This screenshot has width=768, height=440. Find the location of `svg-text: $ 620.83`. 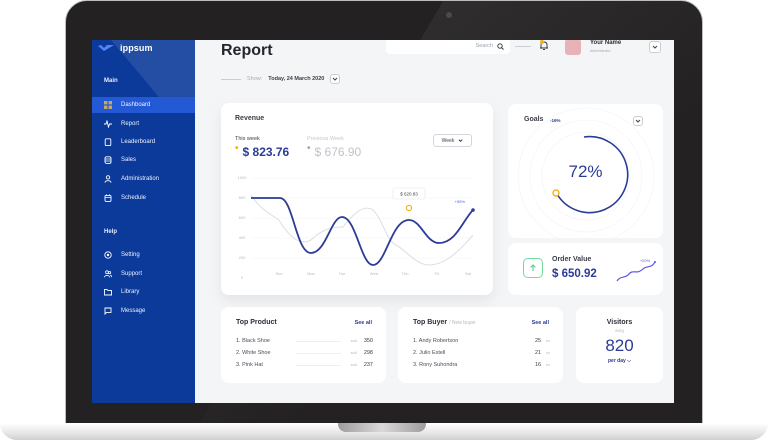

svg-text: $ 620.83 is located at coordinates (409, 194).